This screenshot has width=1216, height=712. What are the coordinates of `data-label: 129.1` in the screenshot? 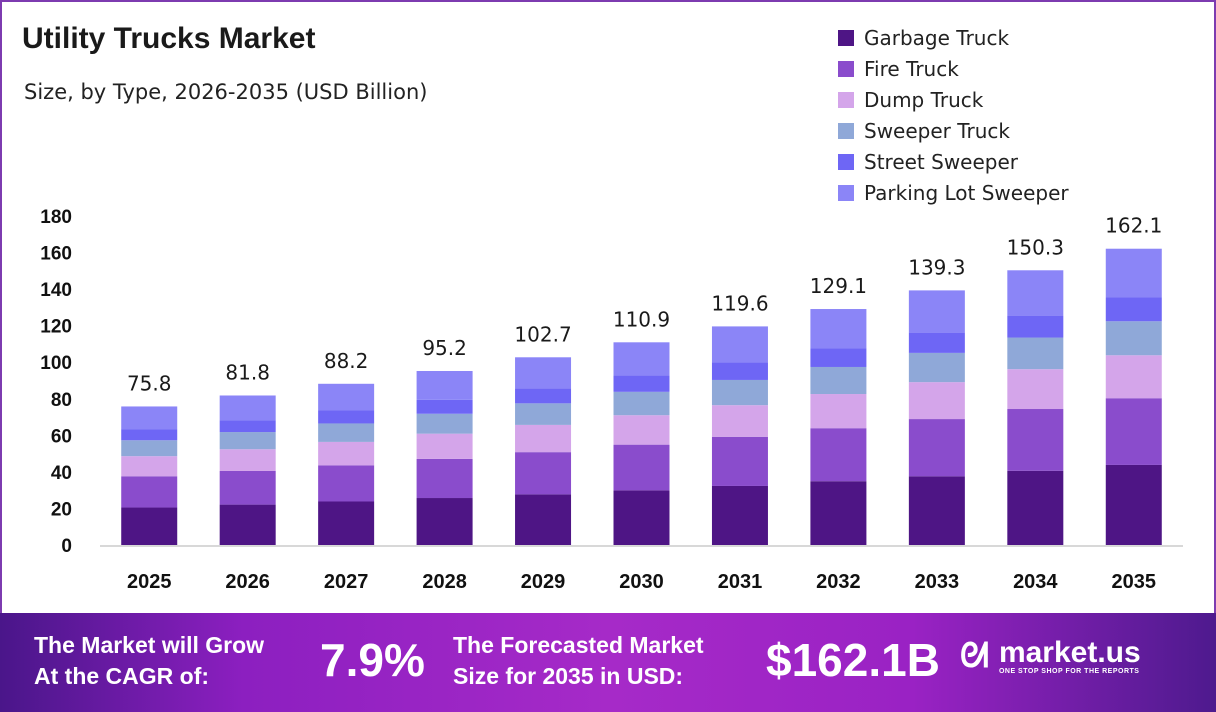 It's located at (838, 286).